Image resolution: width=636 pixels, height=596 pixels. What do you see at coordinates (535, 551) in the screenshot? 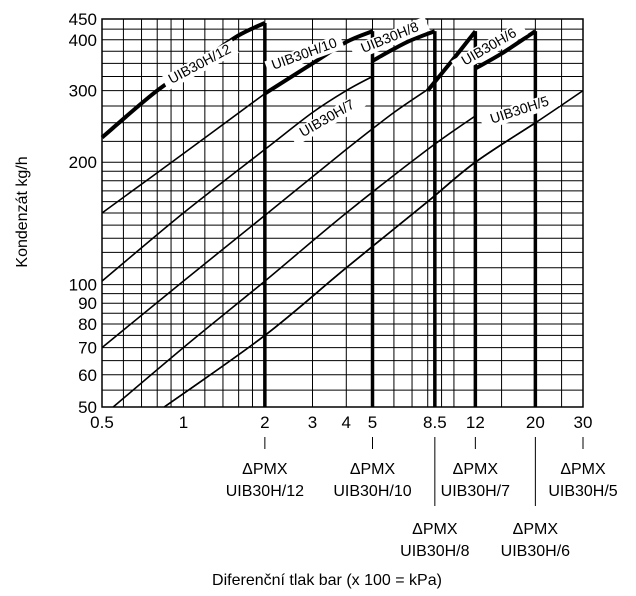
I see `dpmx-model: UIB30H/6` at bounding box center [535, 551].